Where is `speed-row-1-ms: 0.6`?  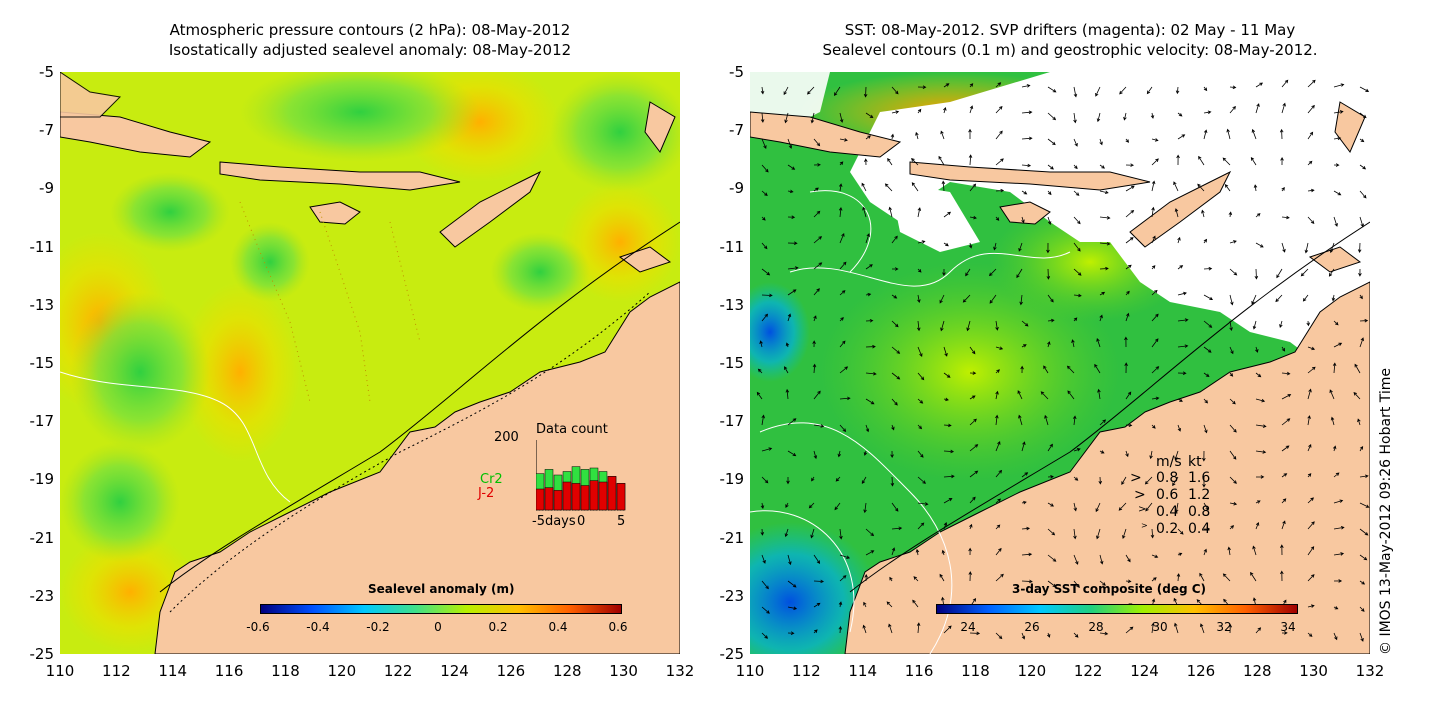 speed-row-1-ms: 0.6 is located at coordinates (1167, 495).